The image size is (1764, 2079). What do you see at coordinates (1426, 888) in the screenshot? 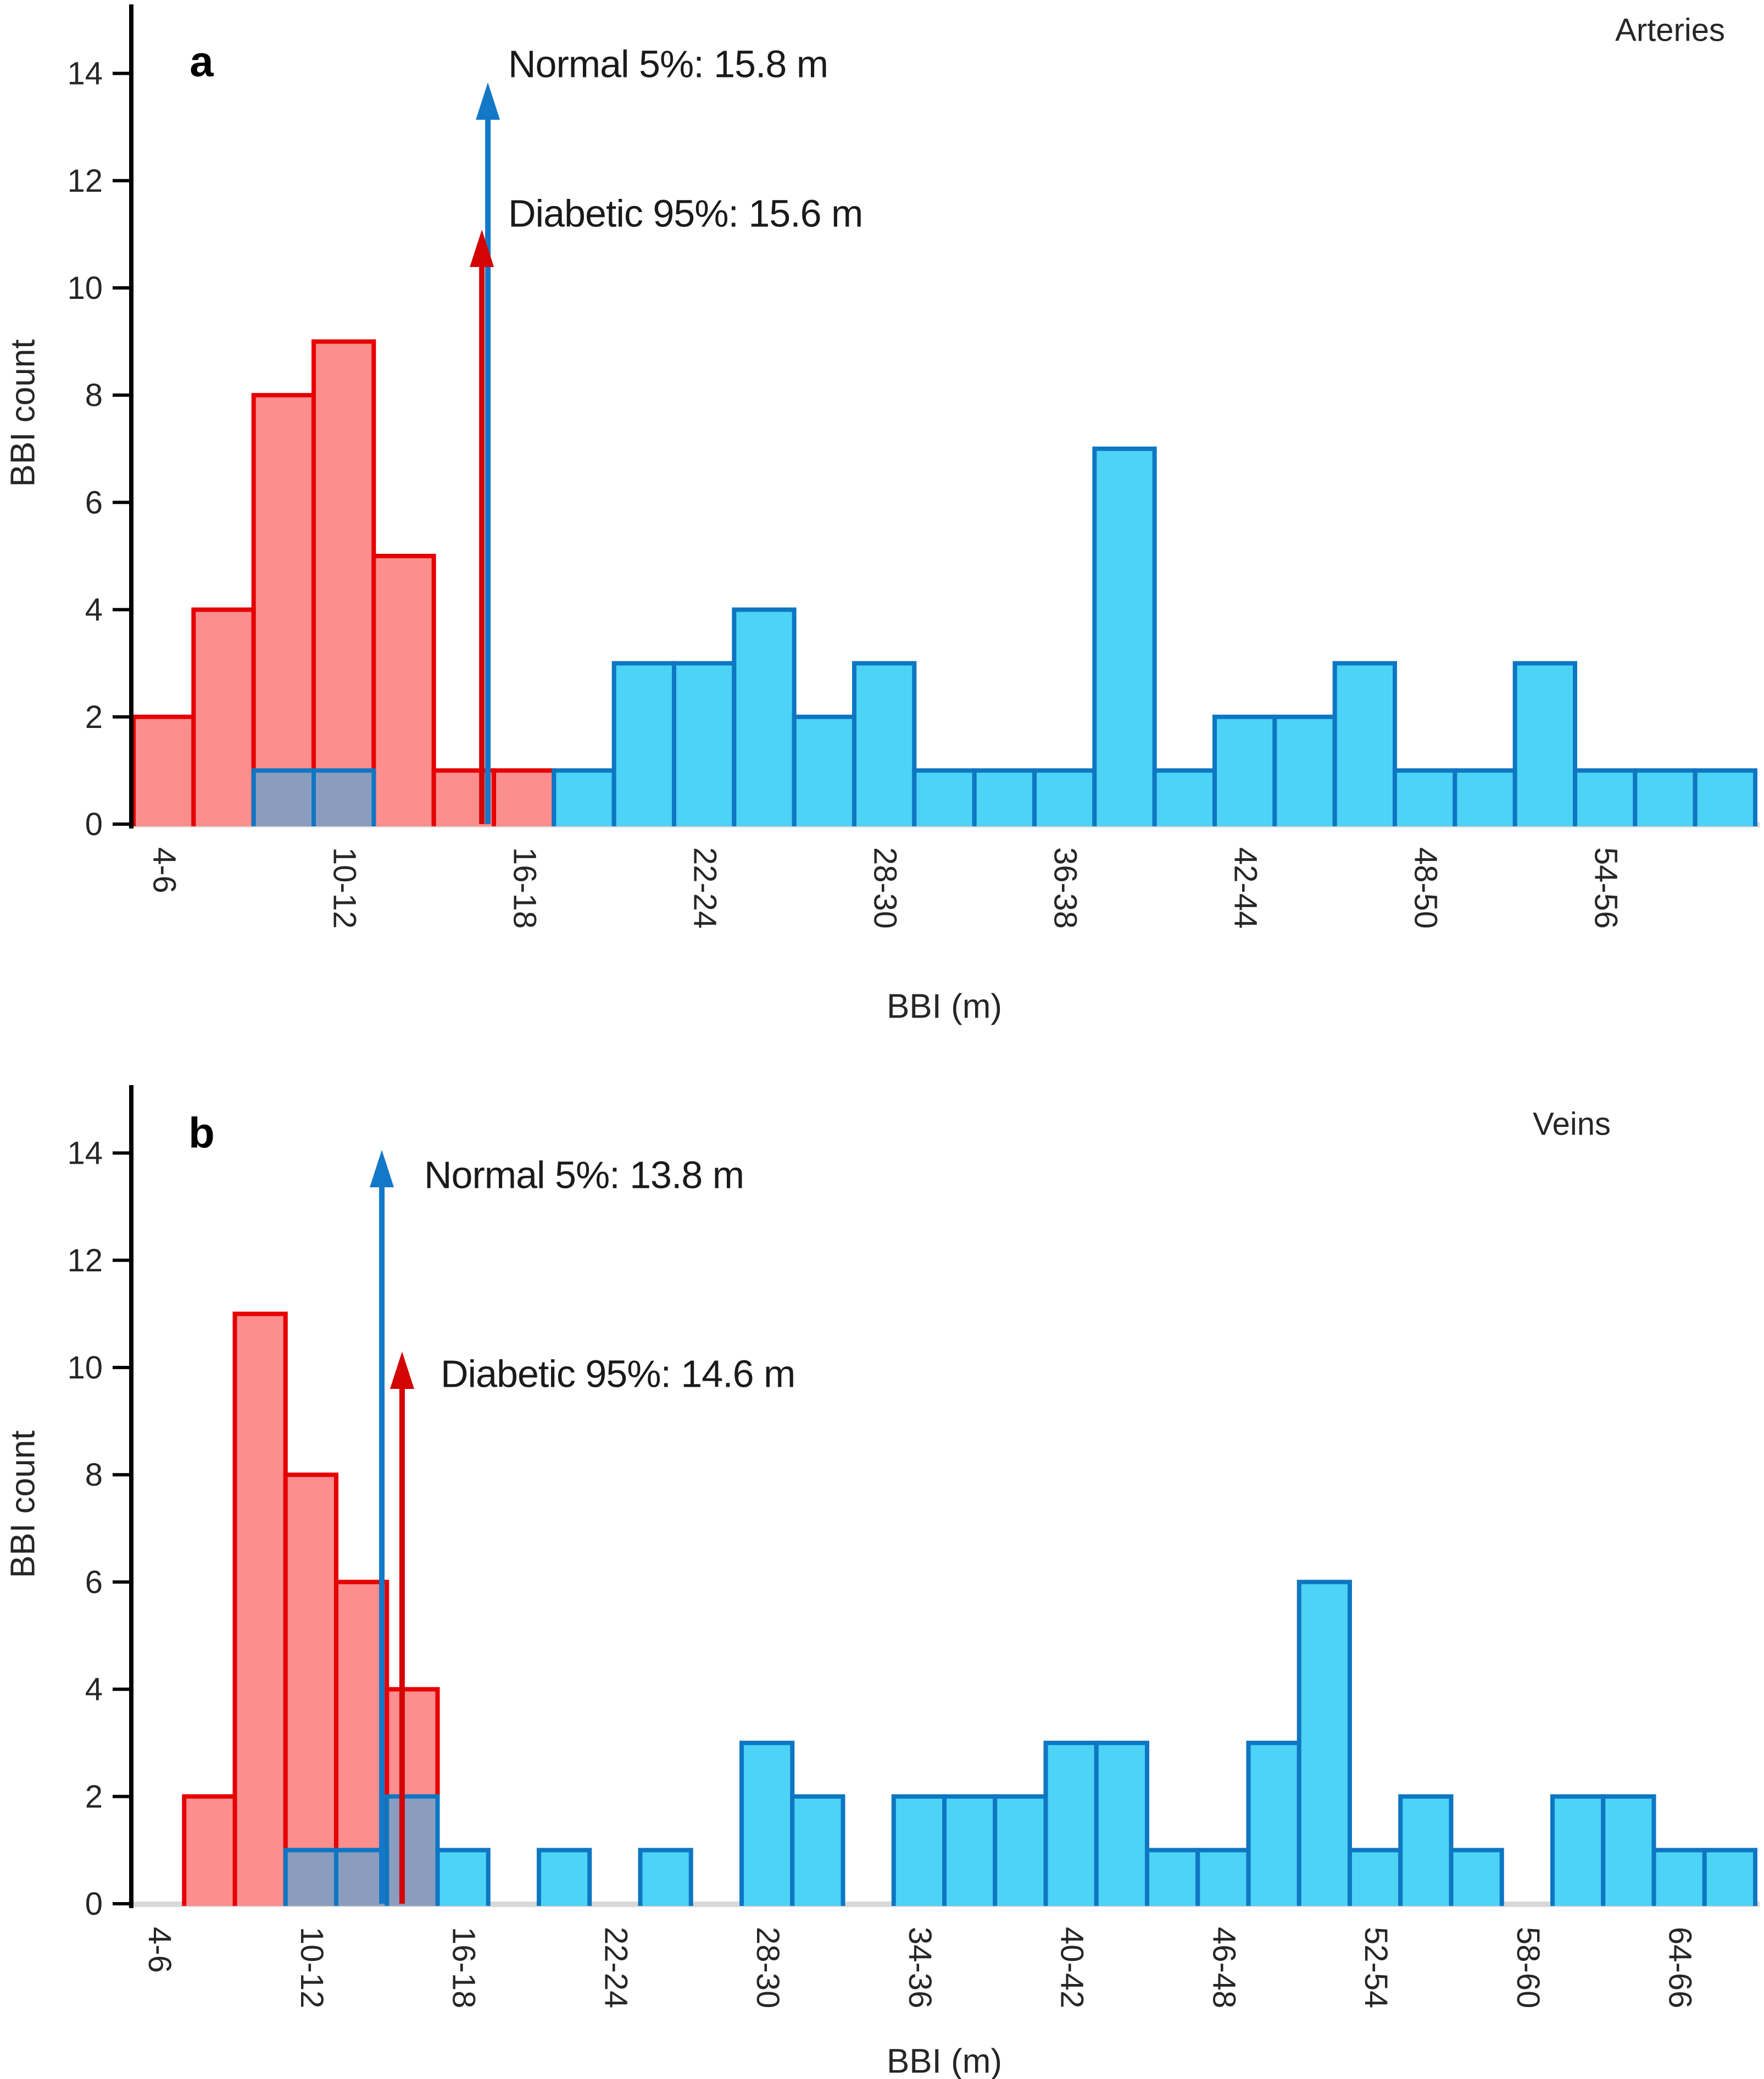
I see `x-tick-label: 48-50` at bounding box center [1426, 888].